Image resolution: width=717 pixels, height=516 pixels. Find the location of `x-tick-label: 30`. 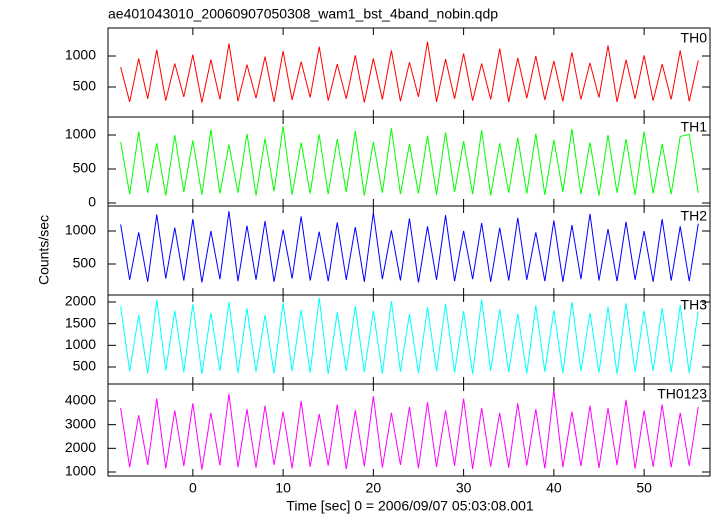

x-tick-label: 30 is located at coordinates (464, 488).